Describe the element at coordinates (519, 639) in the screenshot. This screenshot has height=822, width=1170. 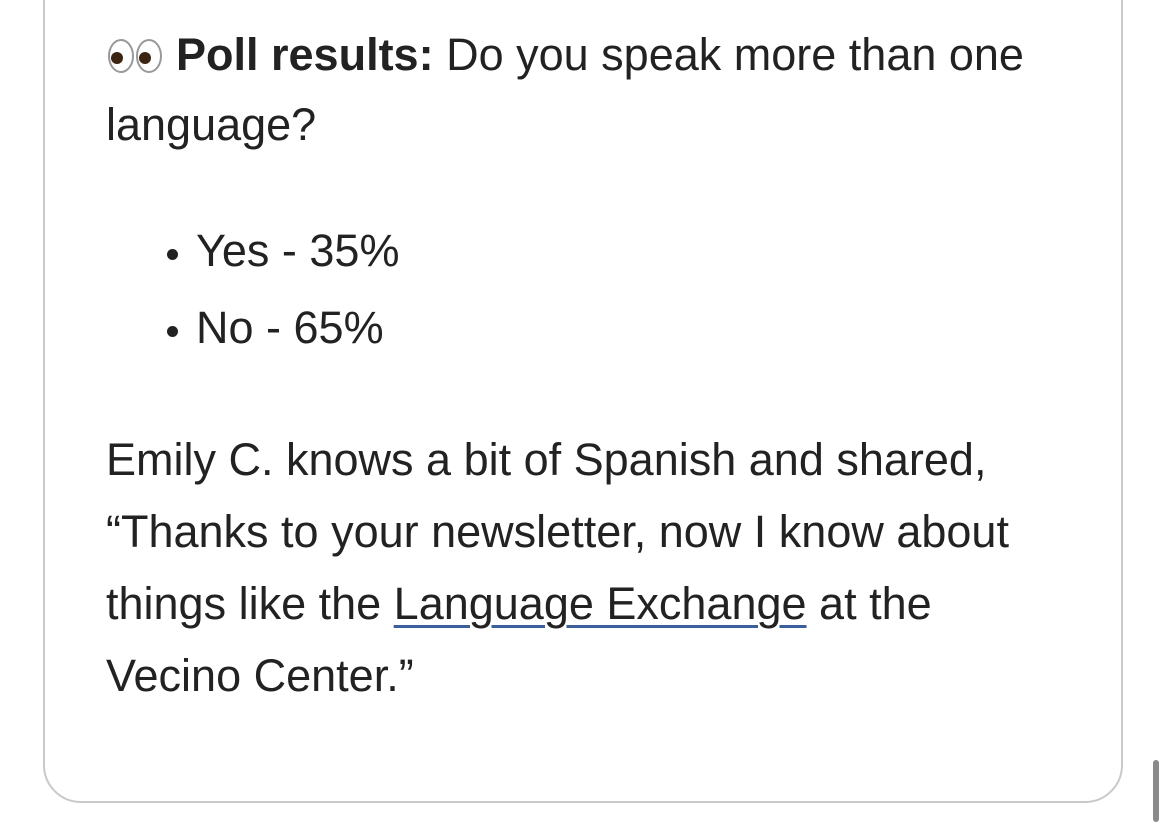
I see `quote-text: at the Vecino Center.”` at that location.